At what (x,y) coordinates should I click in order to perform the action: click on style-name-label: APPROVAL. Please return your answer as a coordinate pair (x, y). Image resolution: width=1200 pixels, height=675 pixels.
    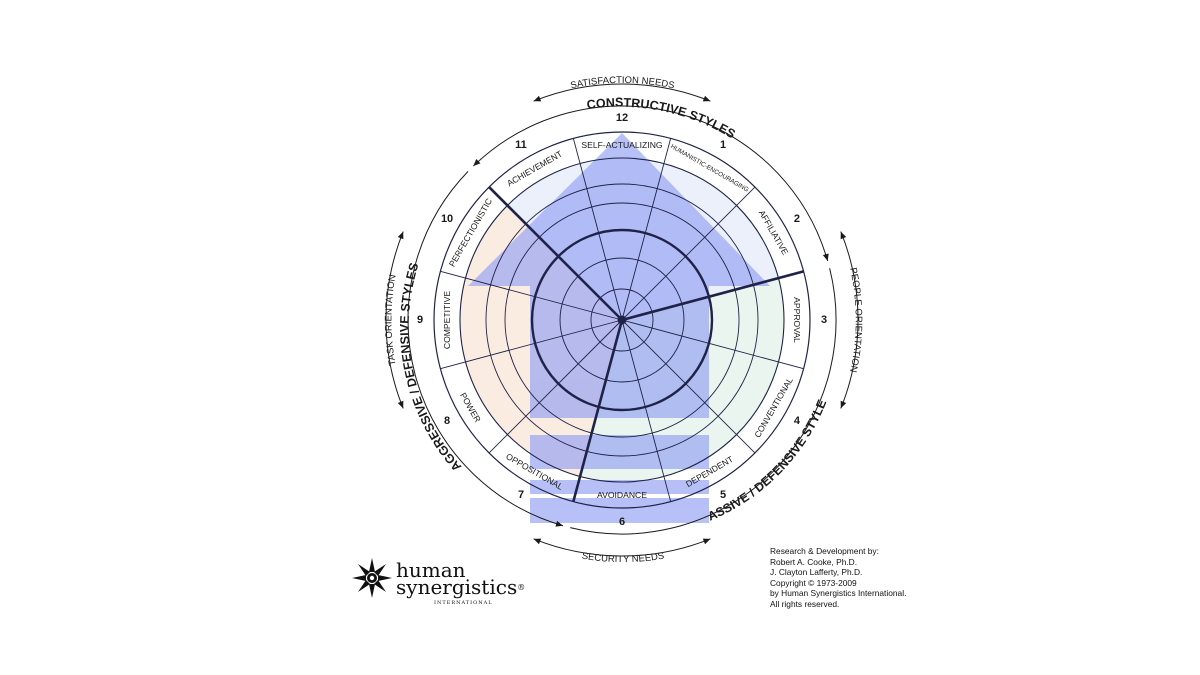
    Looking at the image, I should click on (797, 320).